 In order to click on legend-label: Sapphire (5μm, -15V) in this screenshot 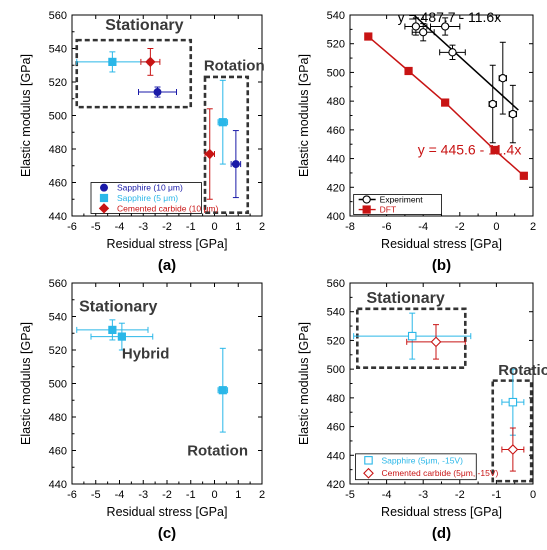, I will do `click(422, 460)`.